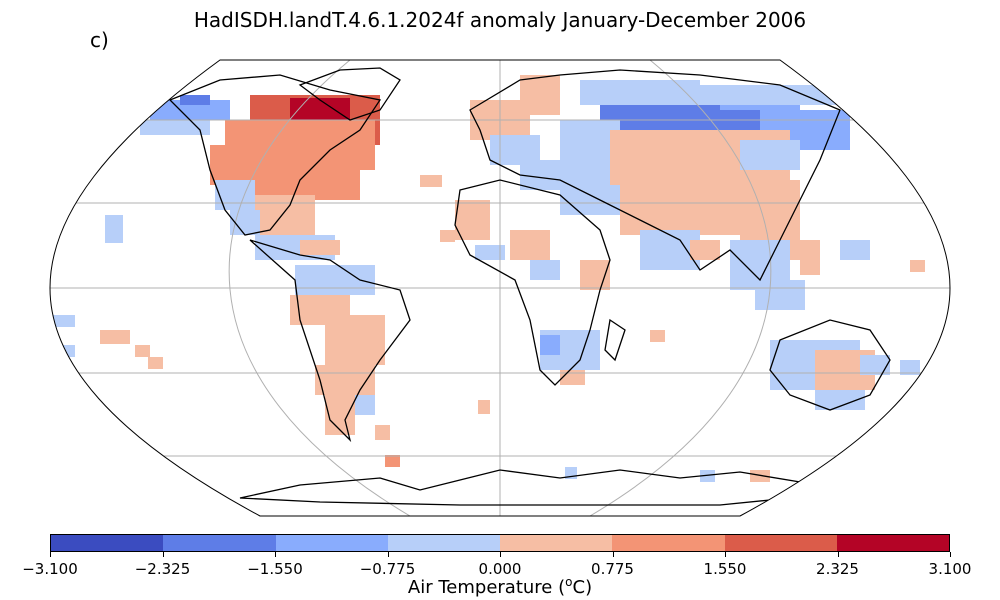 Image resolution: width=1000 pixels, height=600 pixels. I want to click on colorbar-tick-label: −0.775, so click(387, 569).